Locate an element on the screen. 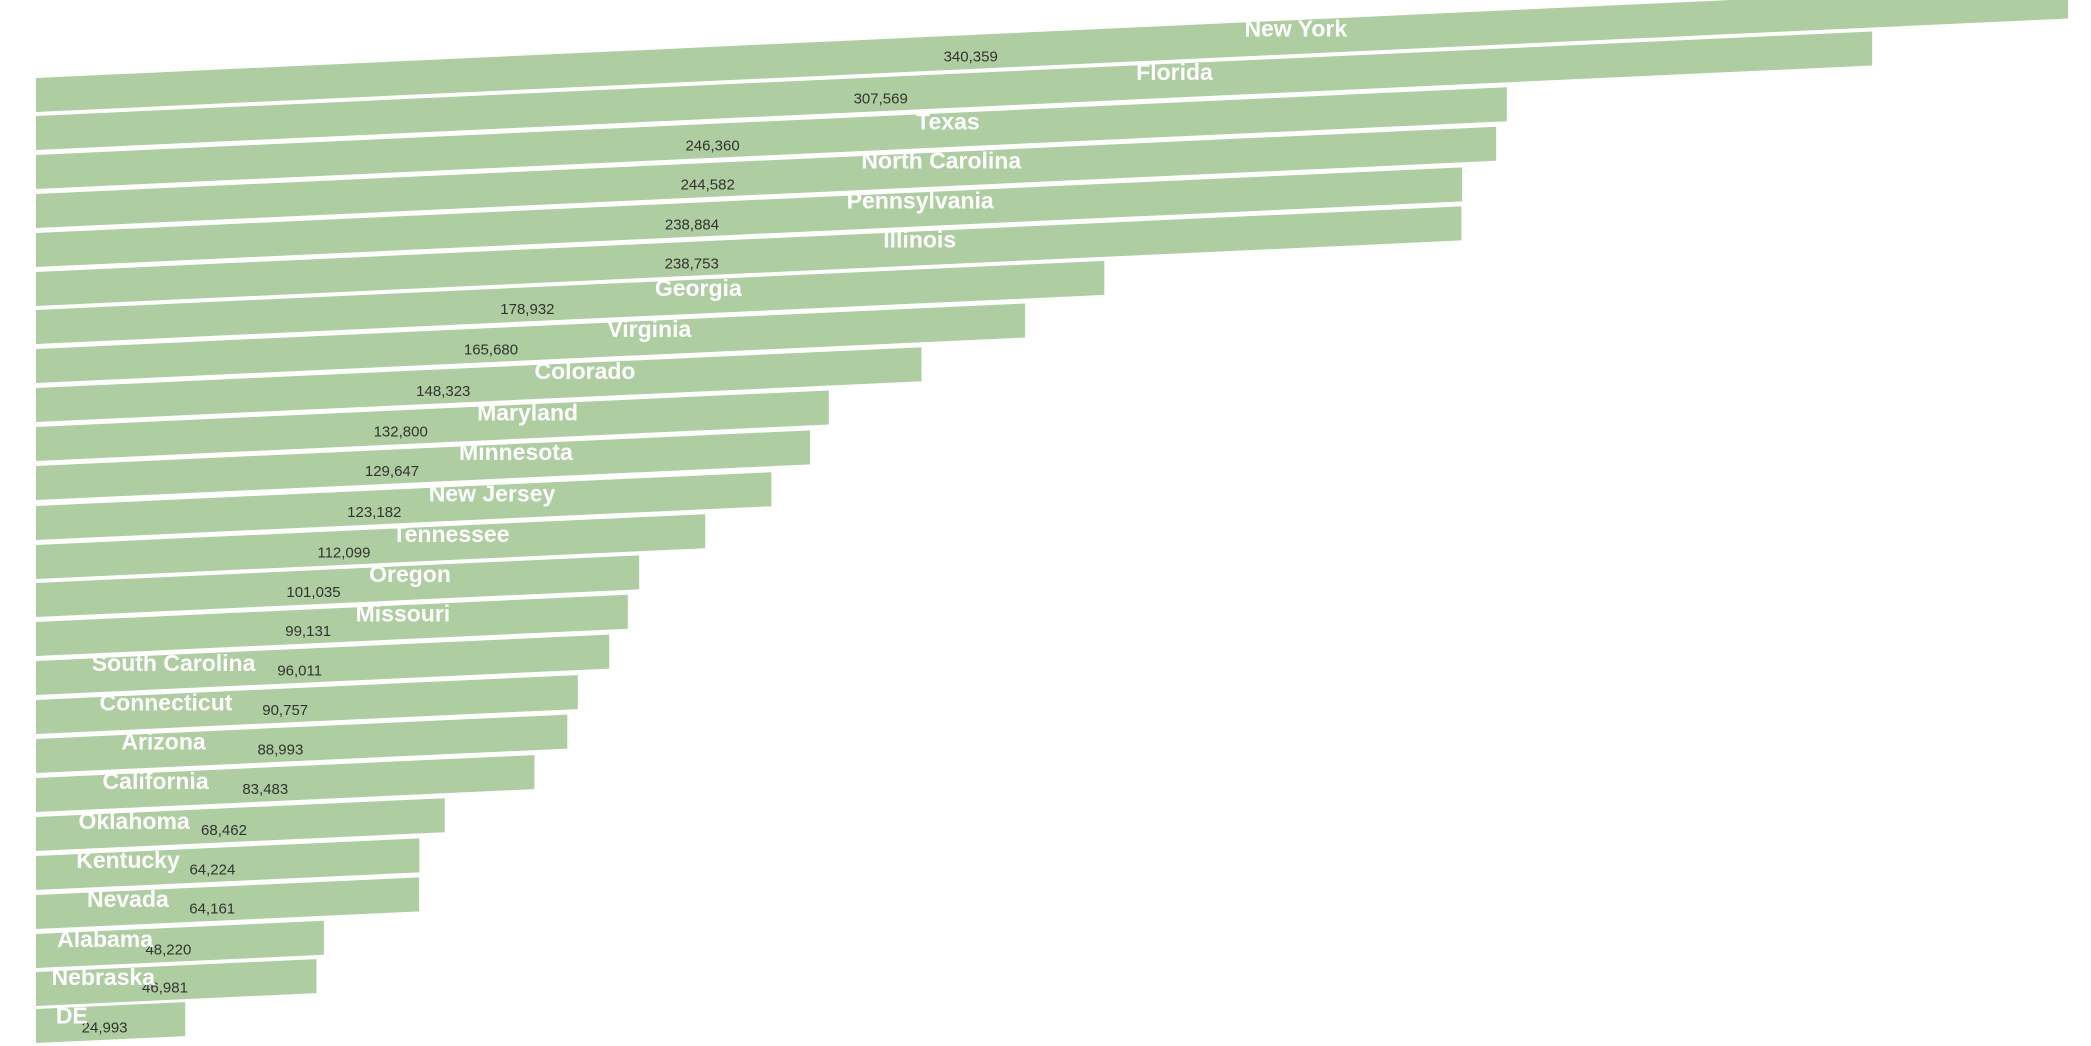 The image size is (2091, 1046). value-label-north-carolina: 244,582 is located at coordinates (708, 185).